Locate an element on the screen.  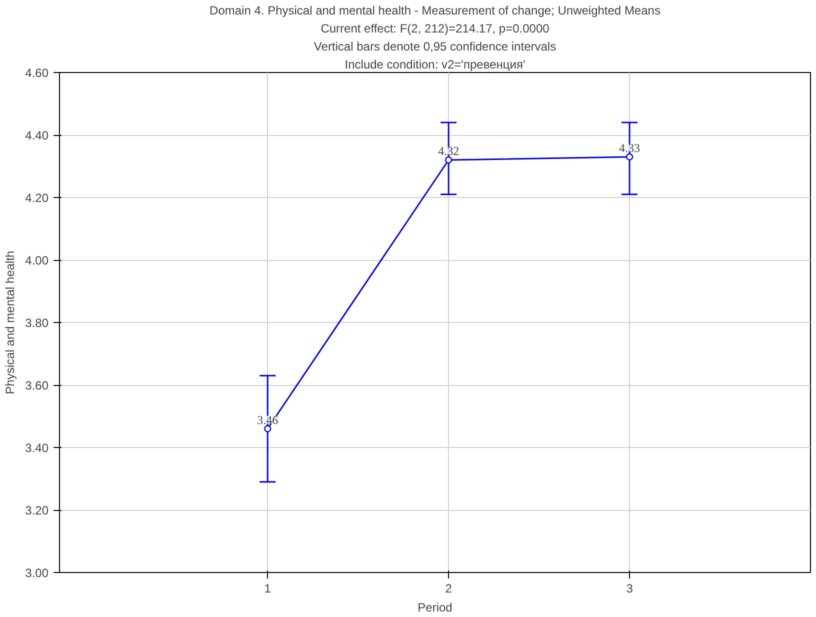
x-tick-label: 2 is located at coordinates (448, 589).